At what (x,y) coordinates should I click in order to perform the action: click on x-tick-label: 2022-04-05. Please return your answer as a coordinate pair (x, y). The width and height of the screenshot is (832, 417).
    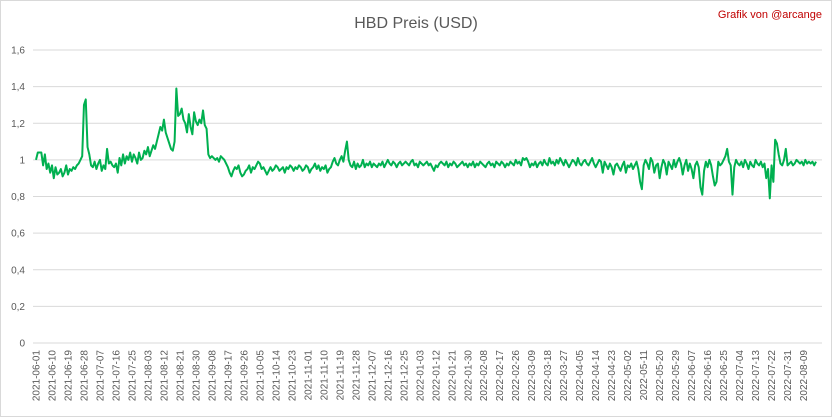
    Looking at the image, I should click on (580, 376).